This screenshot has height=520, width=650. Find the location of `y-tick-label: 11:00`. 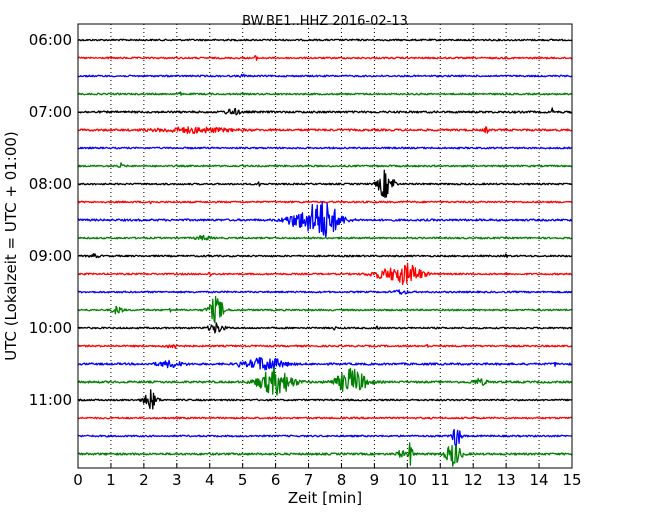

y-tick-label: 11:00 is located at coordinates (50, 400).